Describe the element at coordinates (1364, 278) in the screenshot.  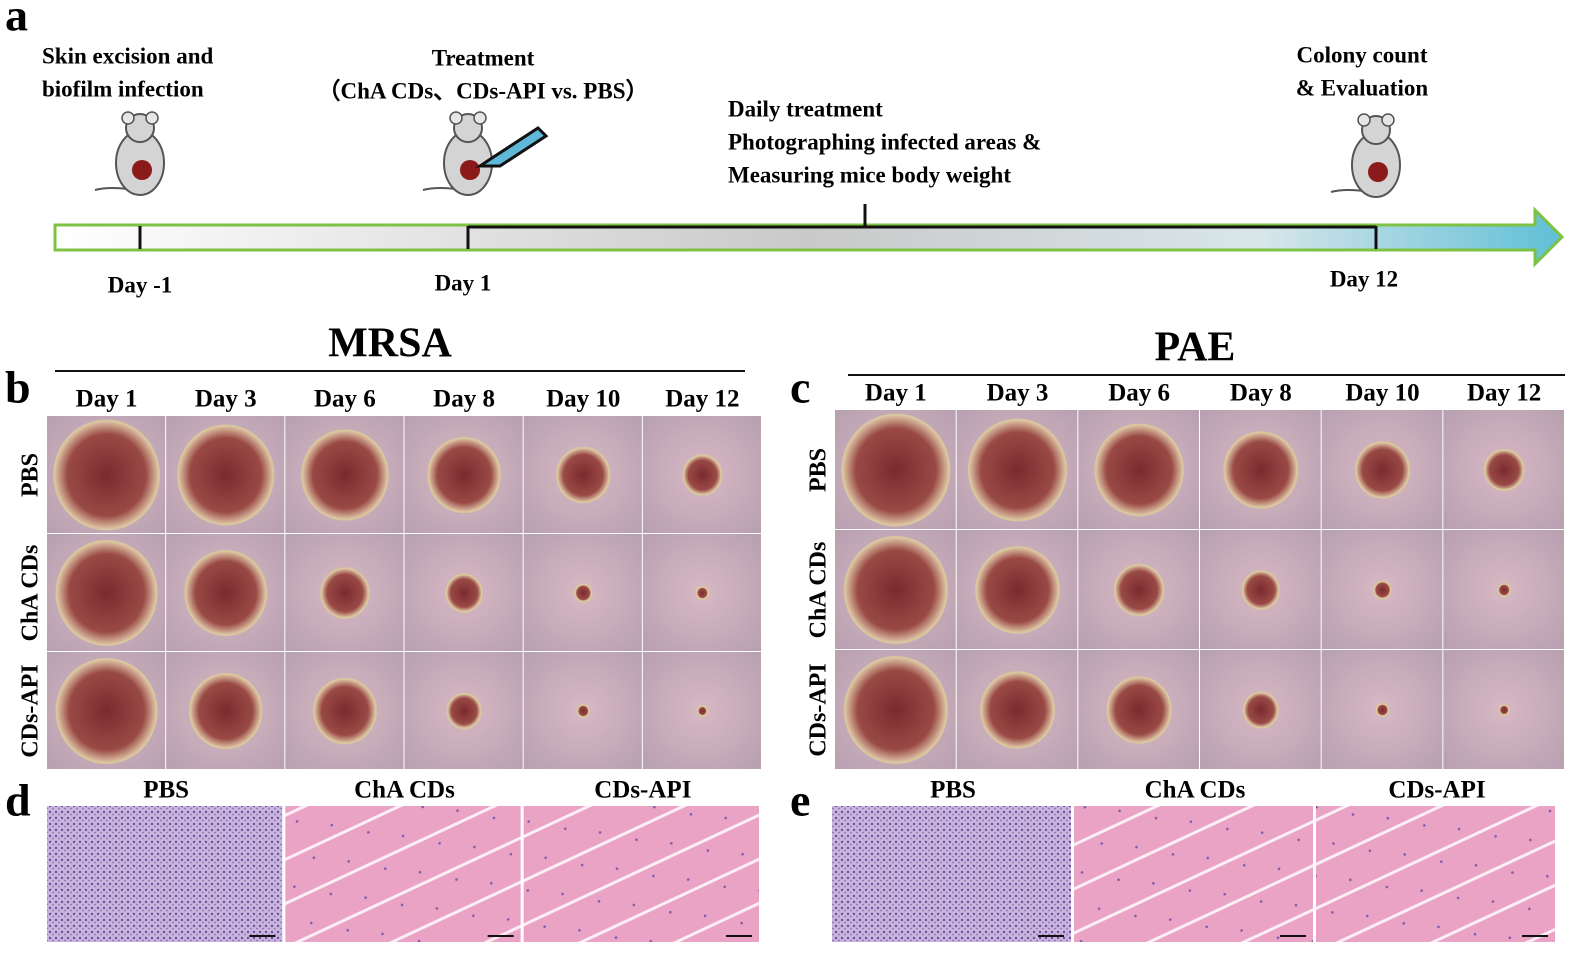
I see `day-label: Day 12` at that location.